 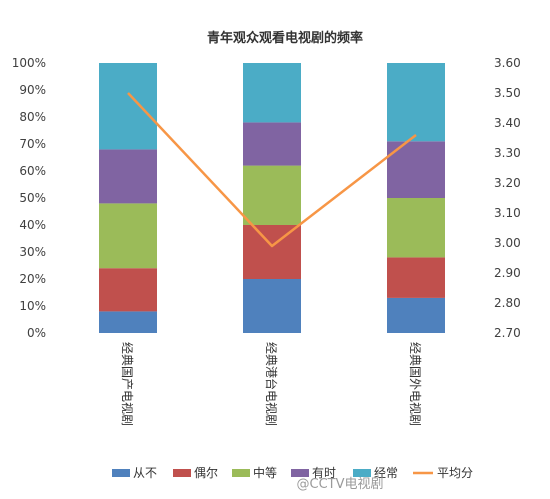 I want to click on right-tick-label: 3.60, so click(x=507, y=63).